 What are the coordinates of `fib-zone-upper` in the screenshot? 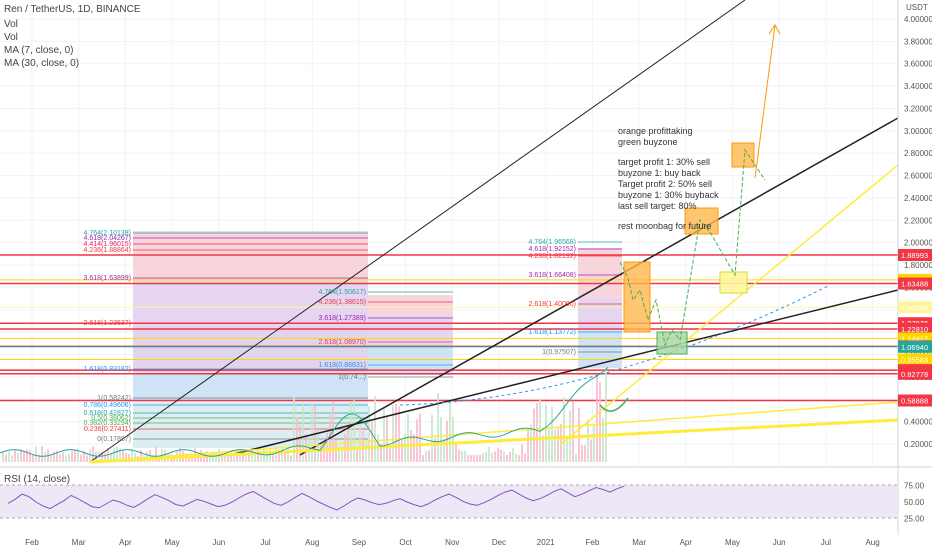 It's located at (250, 256).